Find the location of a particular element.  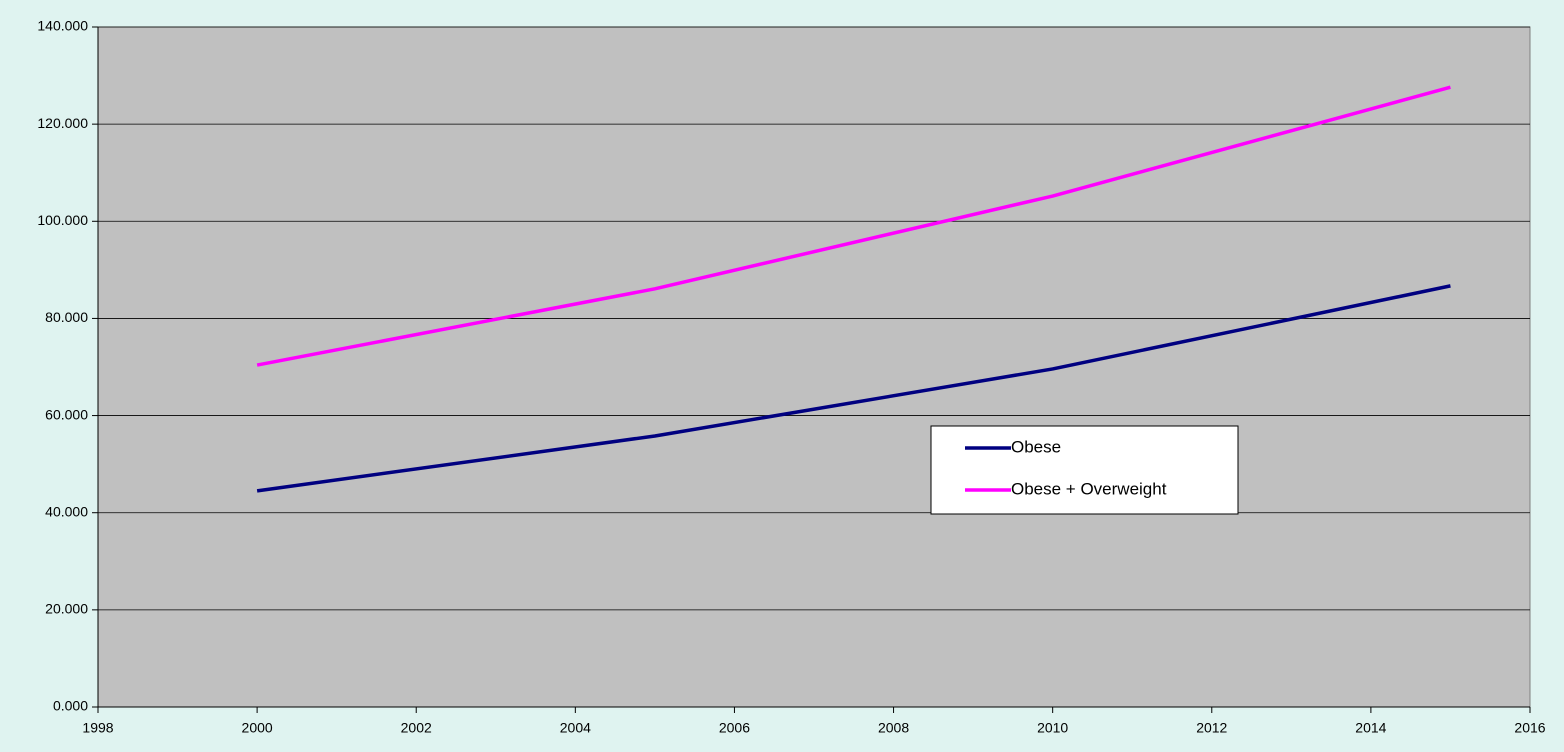

legend-label: Obese is located at coordinates (1036, 446).